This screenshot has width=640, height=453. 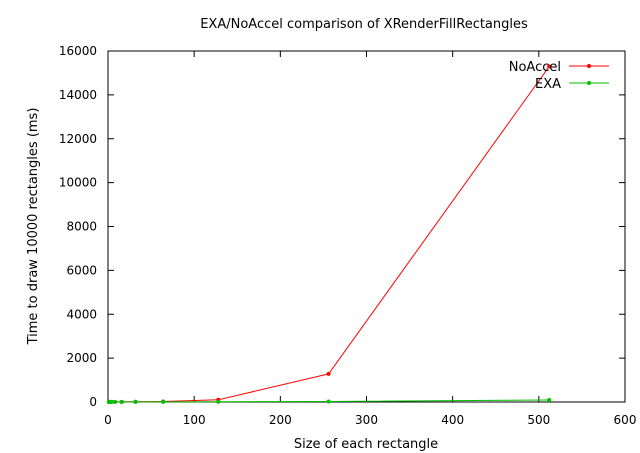 What do you see at coordinates (589, 66) in the screenshot?
I see `legend-marker-noaccel` at bounding box center [589, 66].